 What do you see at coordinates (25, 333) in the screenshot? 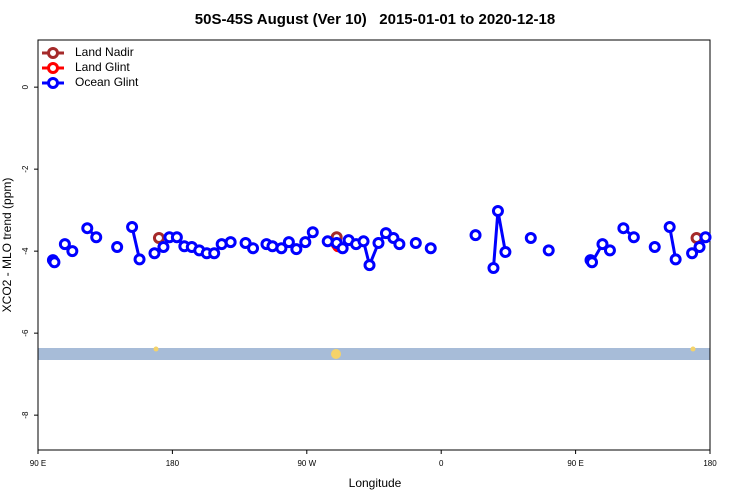
I see `y-tick-label: -6` at bounding box center [25, 333].